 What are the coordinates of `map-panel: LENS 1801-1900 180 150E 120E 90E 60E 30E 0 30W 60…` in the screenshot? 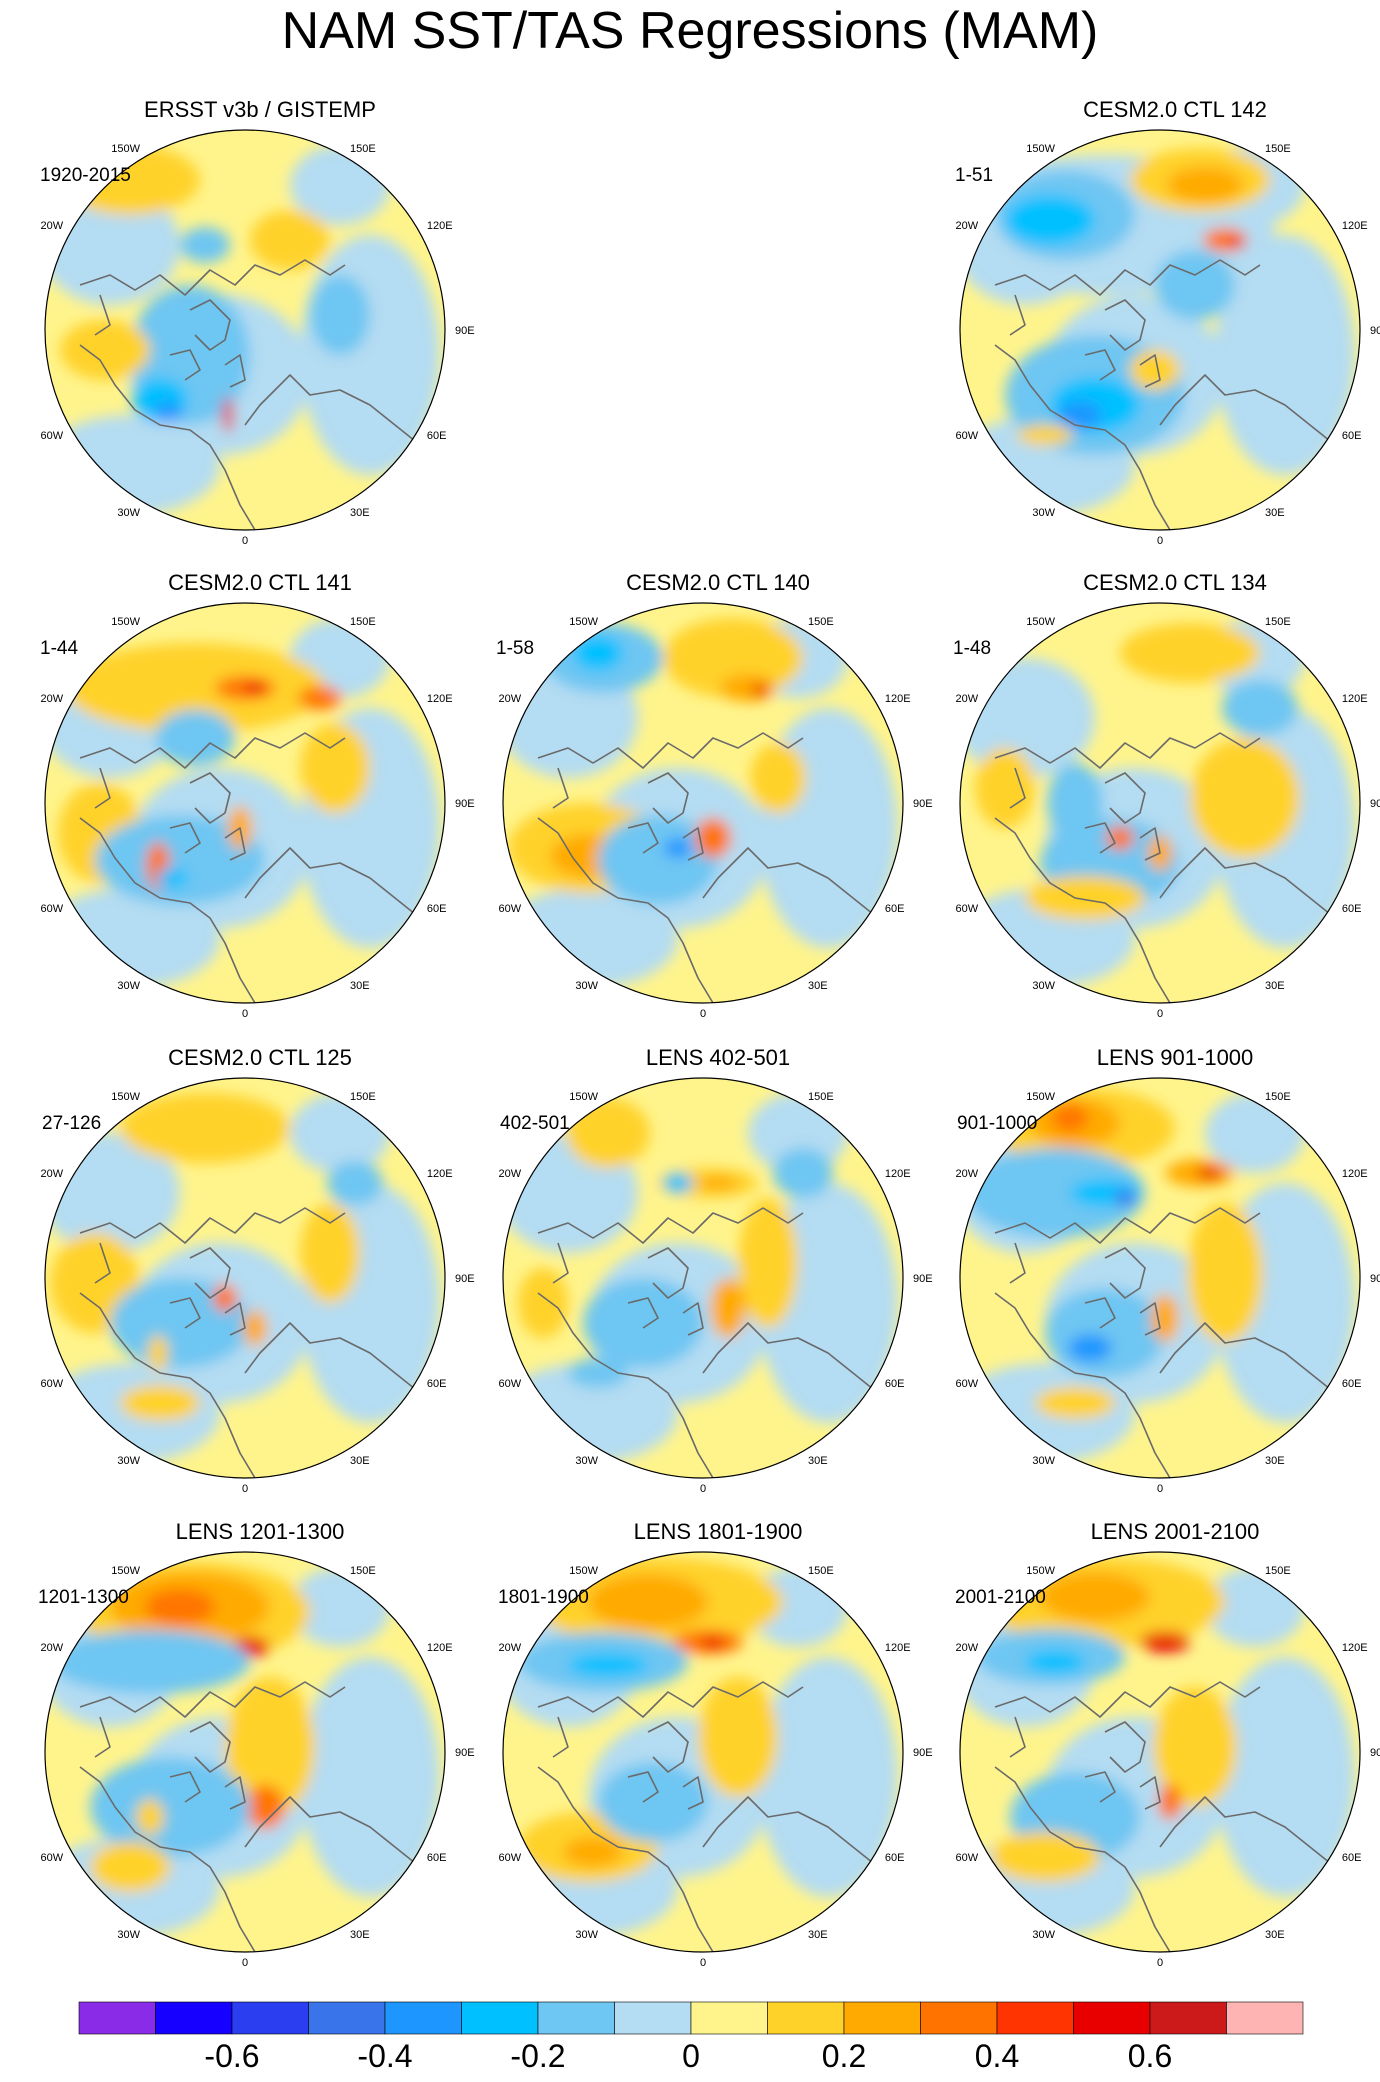 It's located at (718, 1752).